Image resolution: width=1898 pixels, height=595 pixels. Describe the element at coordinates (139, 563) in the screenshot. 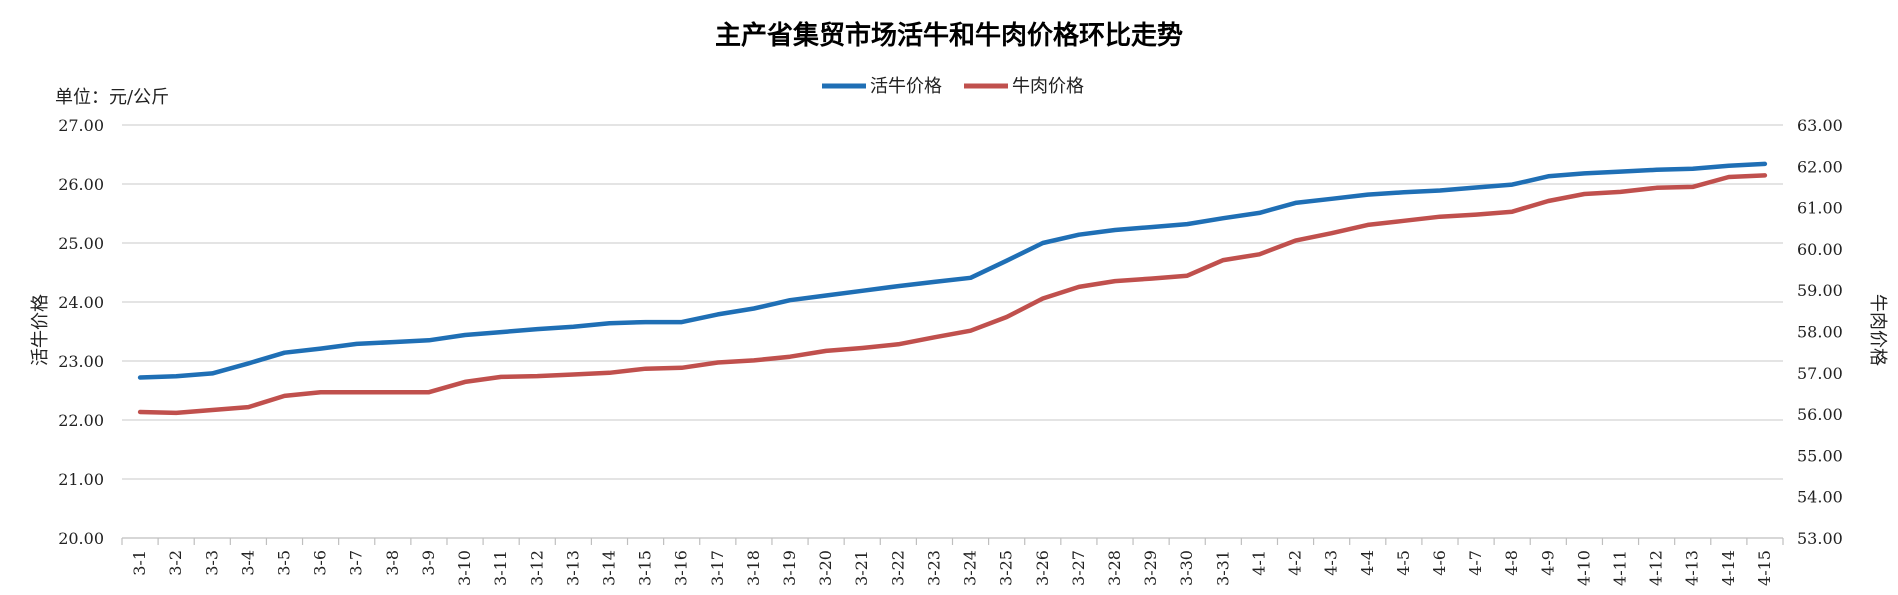

I see `x-tick-label: 3-1` at that location.